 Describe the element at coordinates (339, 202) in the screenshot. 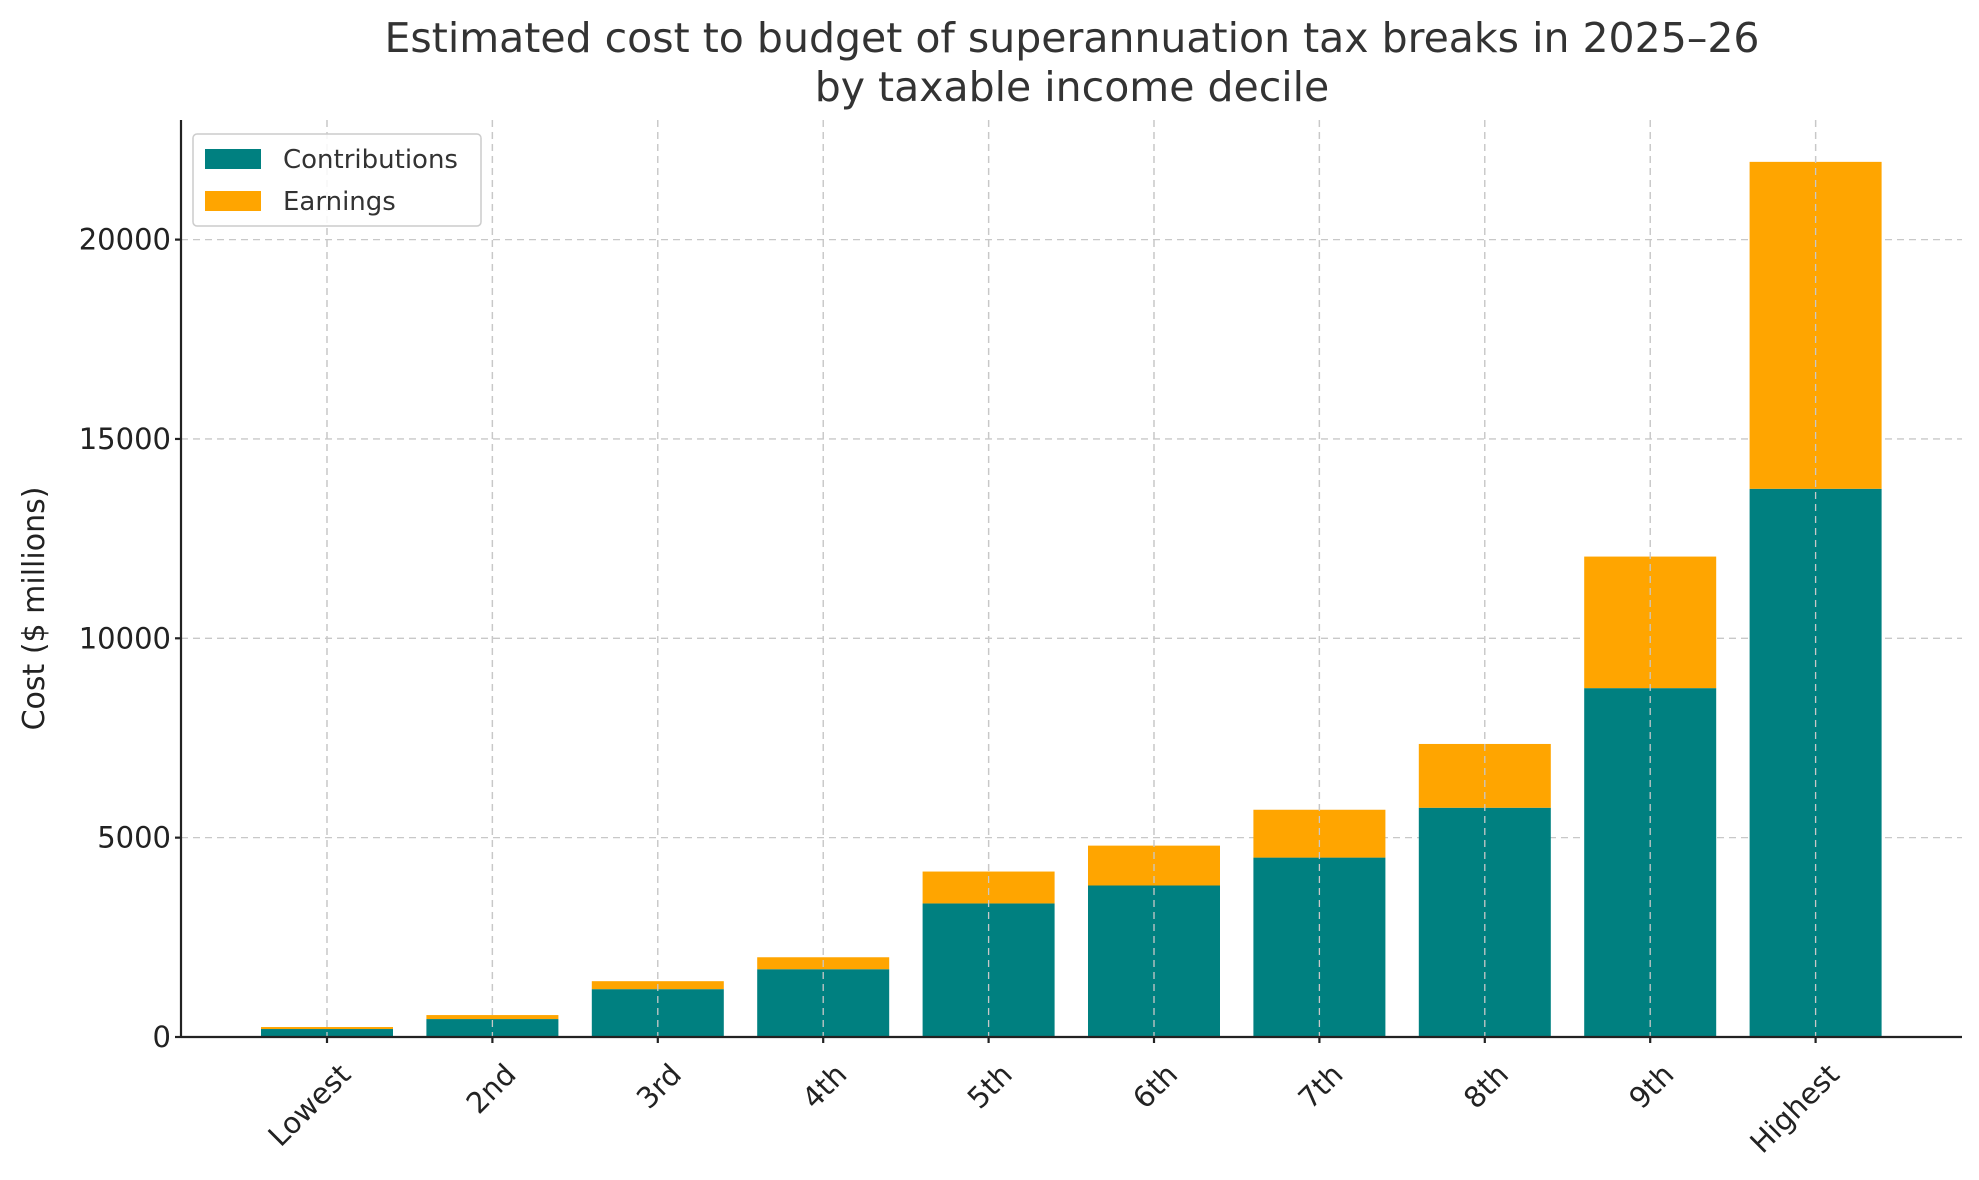

I see `legend-label-earnings: Earnings` at that location.